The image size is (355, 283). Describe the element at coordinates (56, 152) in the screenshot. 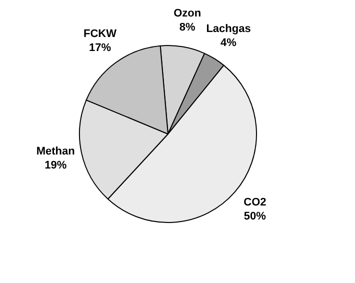

I see `slice-label: Methan` at that location.